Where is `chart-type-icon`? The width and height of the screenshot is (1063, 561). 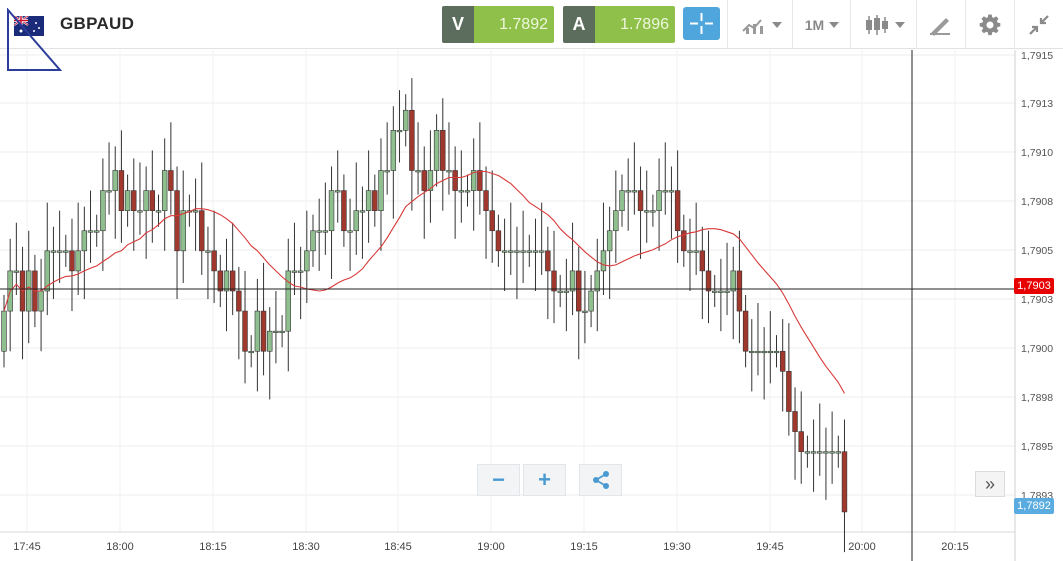
chart-type-icon is located at coordinates (752, 26).